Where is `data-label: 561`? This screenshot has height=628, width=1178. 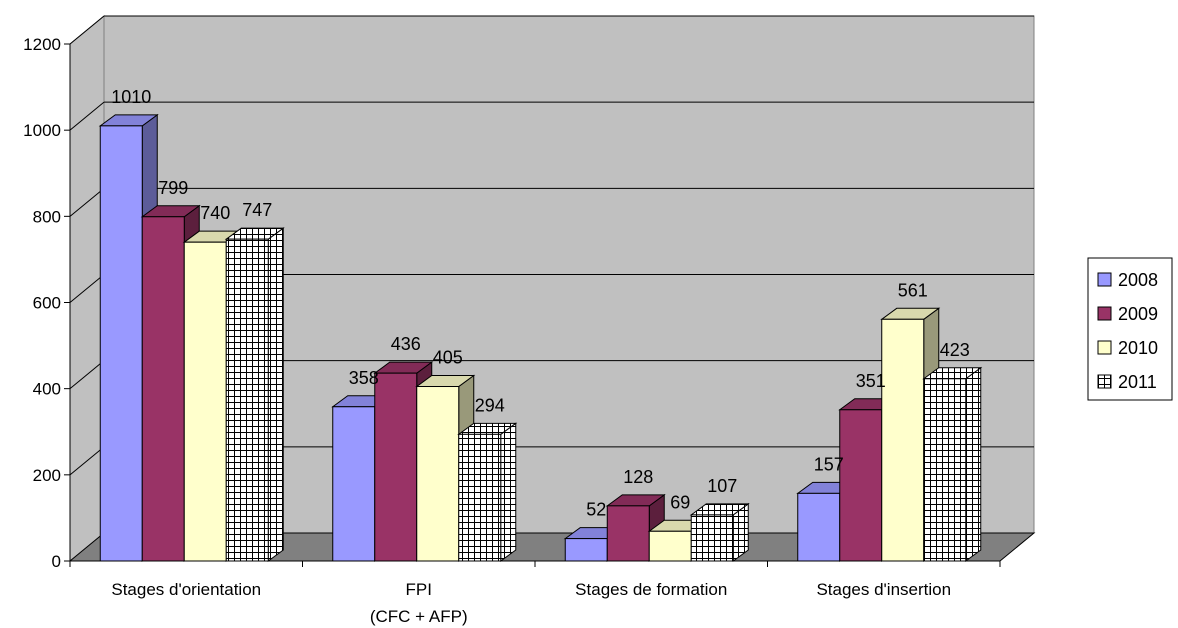 data-label: 561 is located at coordinates (913, 290).